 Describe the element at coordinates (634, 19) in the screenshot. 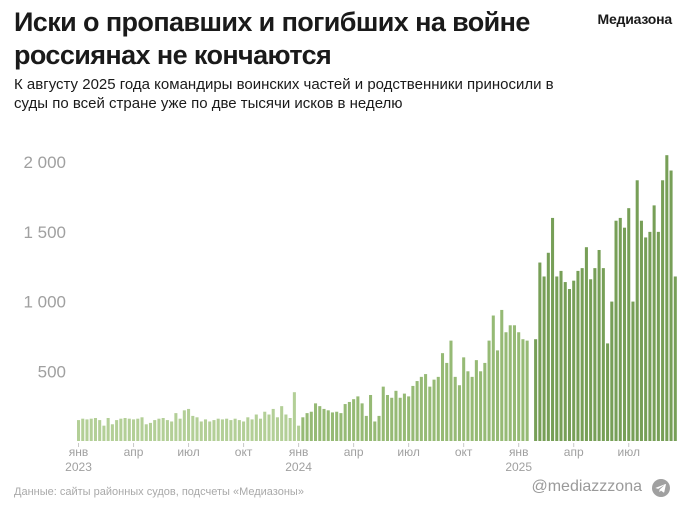

I see `brand-logo: Медиазона` at that location.